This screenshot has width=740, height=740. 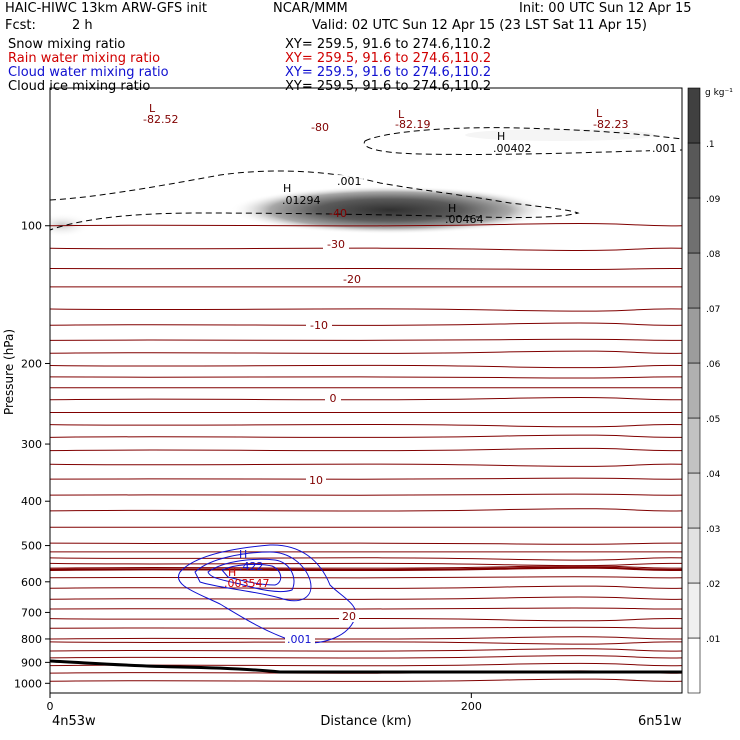 What do you see at coordinates (160, 119) in the screenshot?
I see `low-value: -82.52` at bounding box center [160, 119].